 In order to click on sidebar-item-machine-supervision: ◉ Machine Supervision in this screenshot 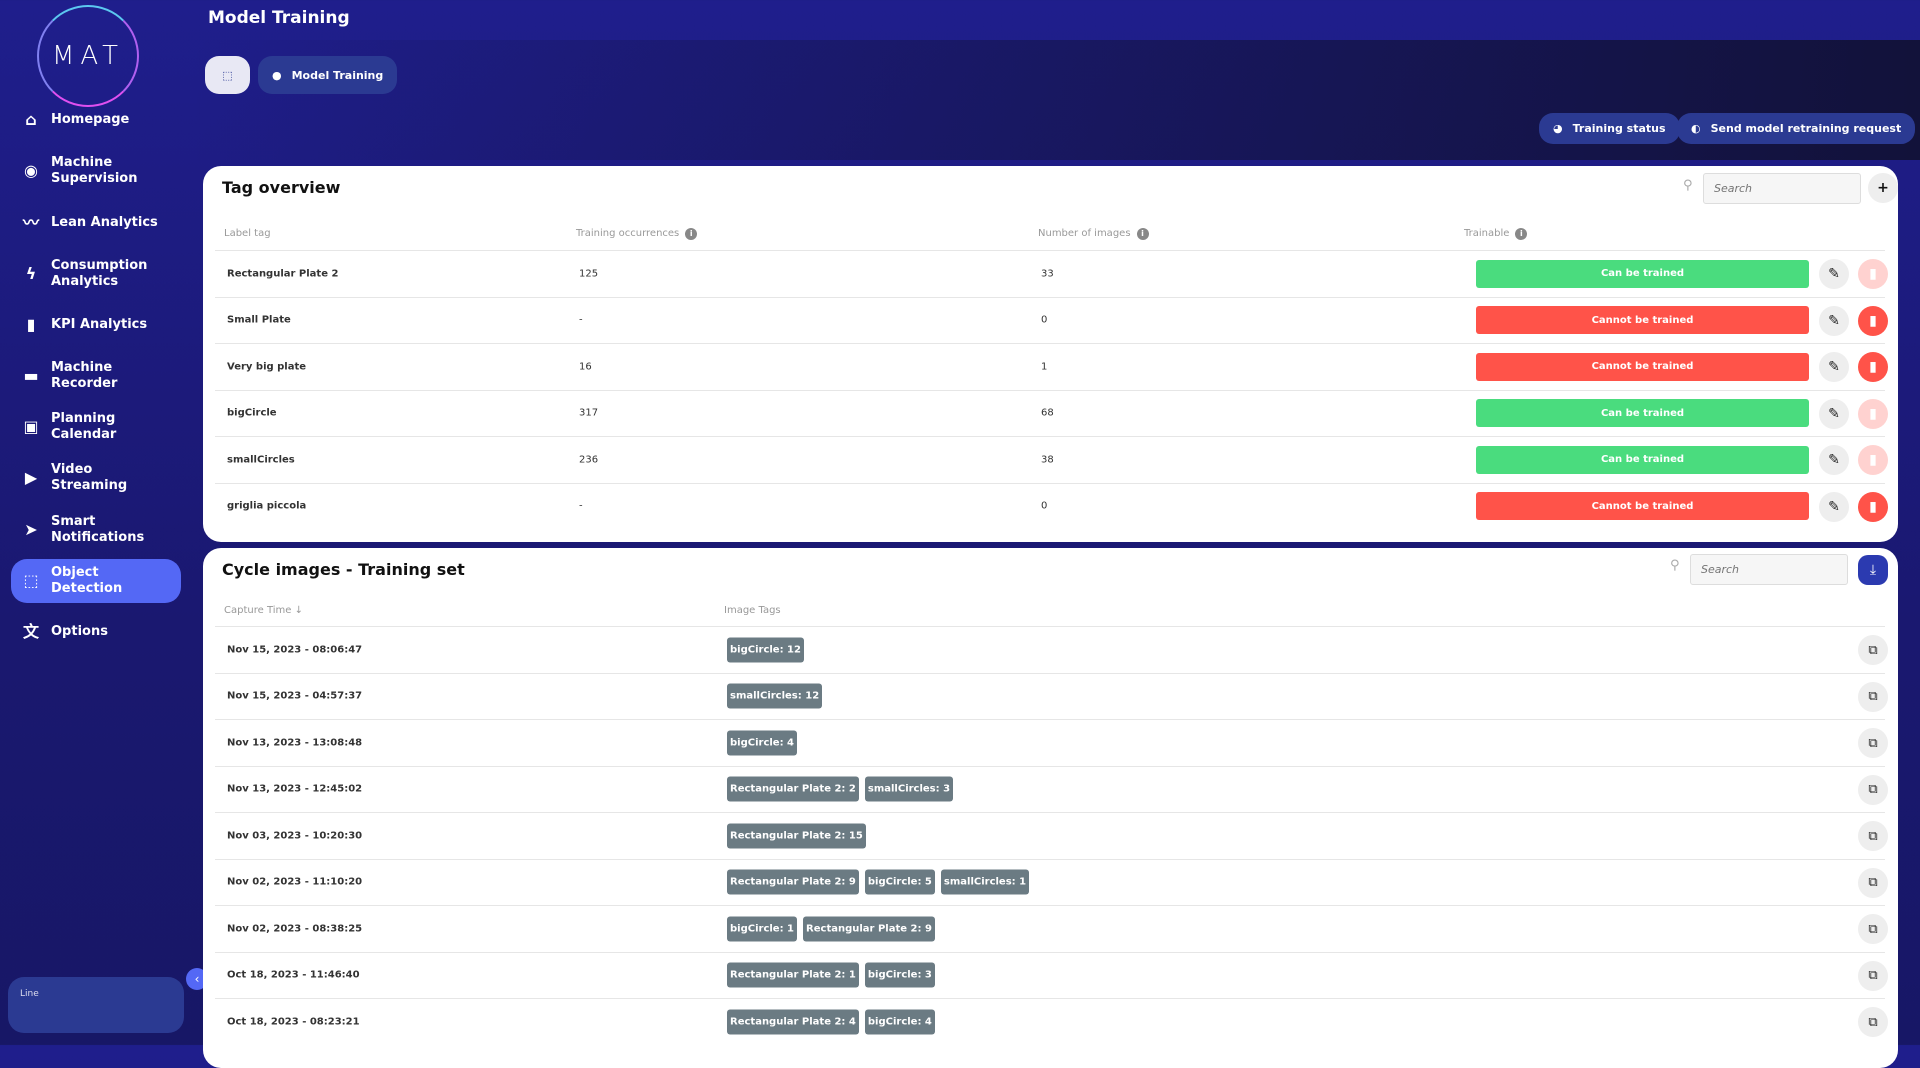, I will do `click(96, 171)`.